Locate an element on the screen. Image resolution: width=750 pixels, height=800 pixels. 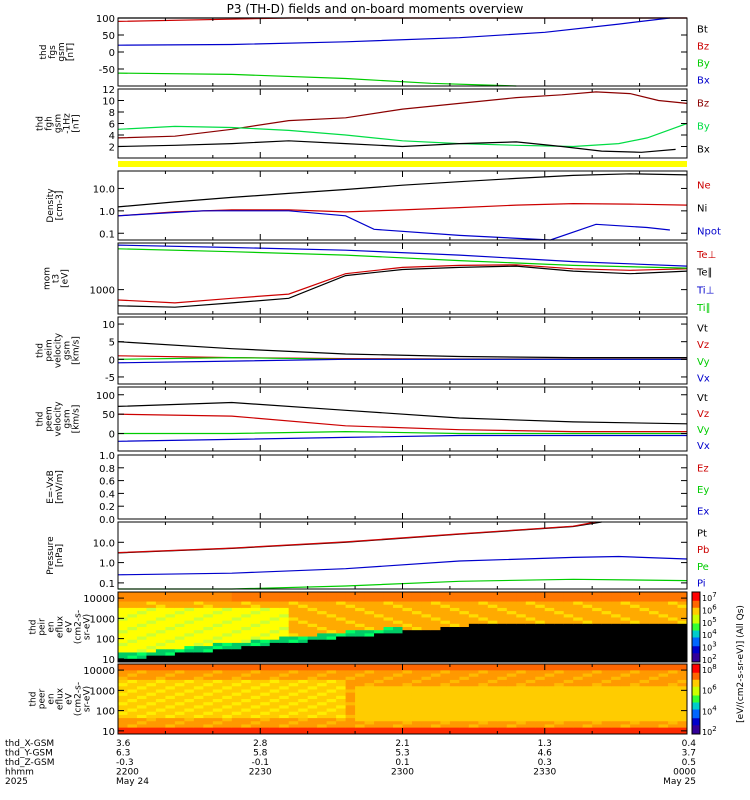
y-axis-label: velocity is located at coordinates (59, 419).